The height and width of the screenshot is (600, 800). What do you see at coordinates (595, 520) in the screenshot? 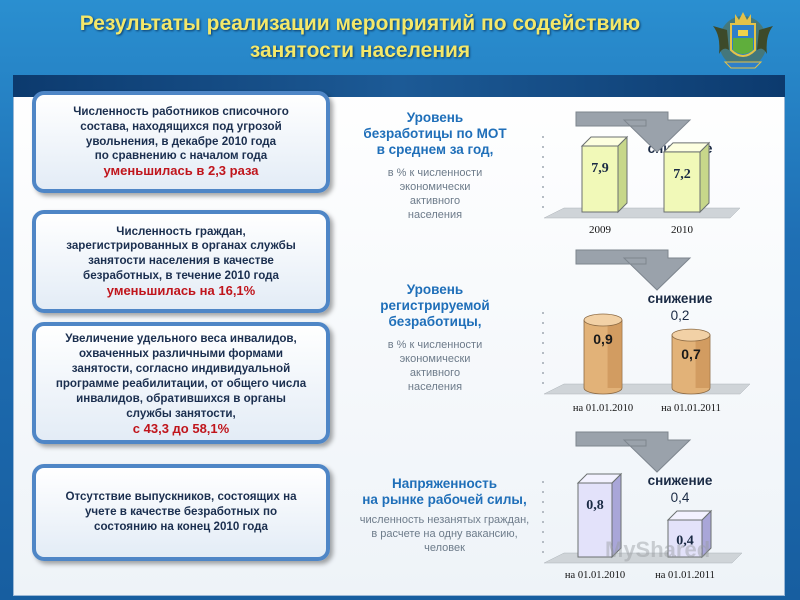
I see `bar-на 01.01.2010` at bounding box center [595, 520].